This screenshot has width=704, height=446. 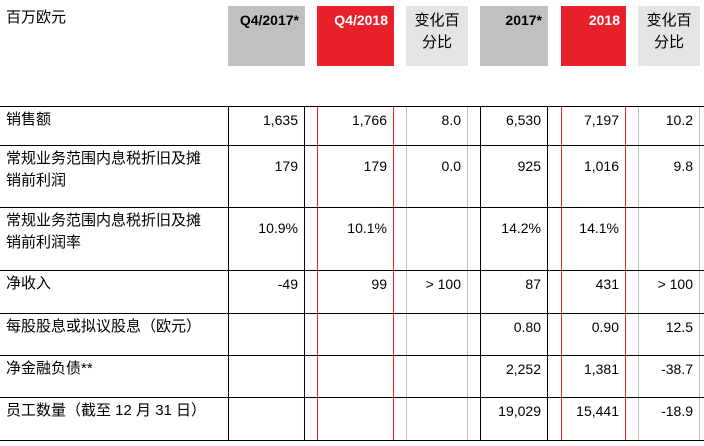 What do you see at coordinates (104, 231) in the screenshot?
I see `row-label: 常规业务范围内息税折旧及摊 销前利润率` at bounding box center [104, 231].